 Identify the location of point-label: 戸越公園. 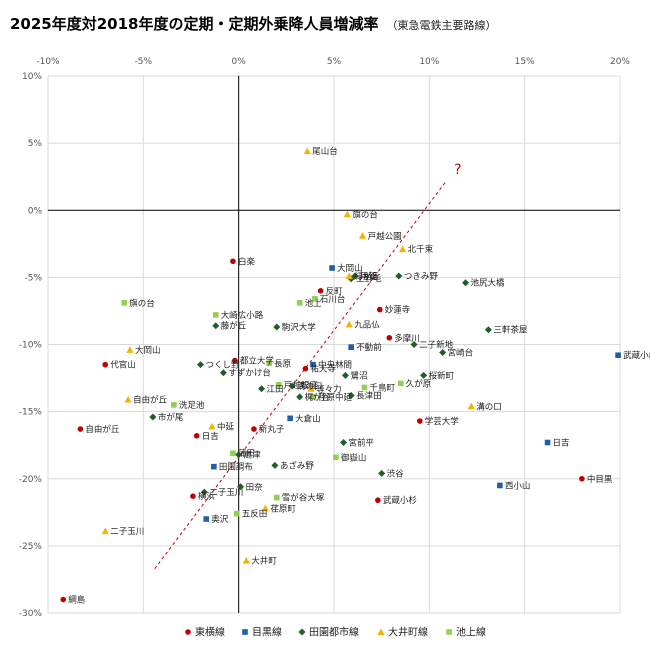
(385, 236).